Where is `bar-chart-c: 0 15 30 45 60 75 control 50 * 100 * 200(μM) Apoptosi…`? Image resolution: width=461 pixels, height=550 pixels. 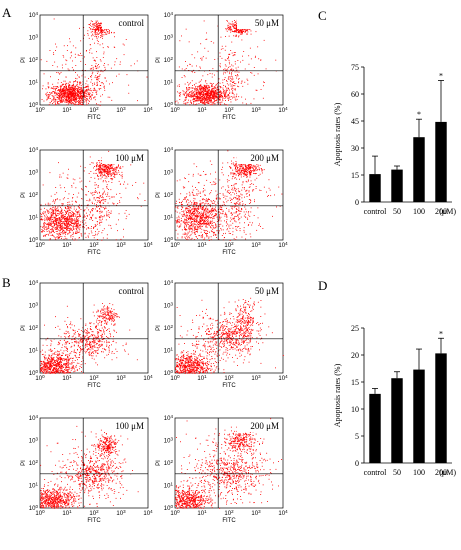 bar-chart-c: 0 15 30 45 60 75 control 50 * 100 * 200(μM) Apoptosi… is located at coordinates (394, 139).